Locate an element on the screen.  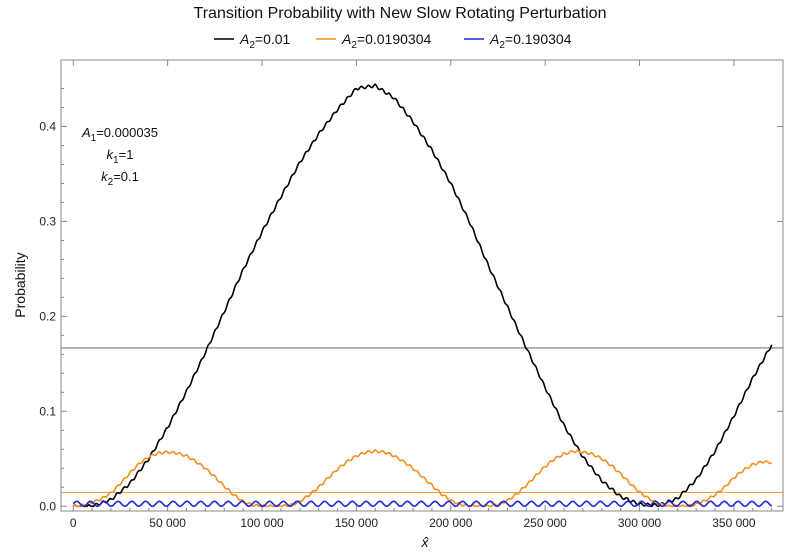
x-tick-label: 50 000 is located at coordinates (167, 523).